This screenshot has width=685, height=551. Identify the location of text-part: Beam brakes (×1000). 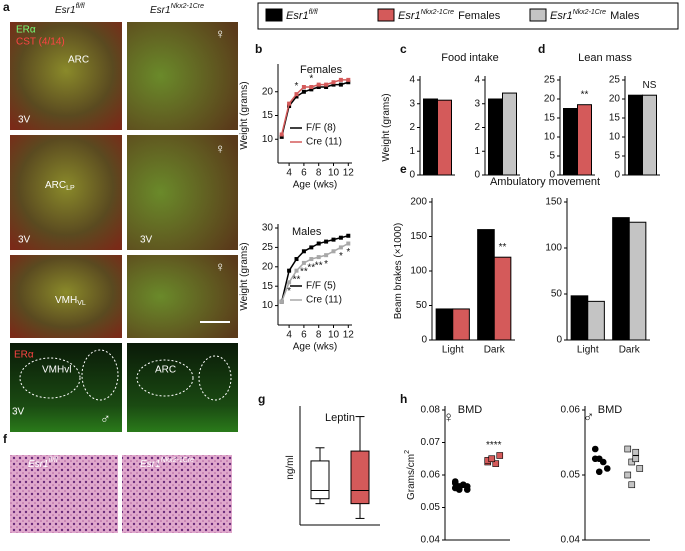
(398, 271).